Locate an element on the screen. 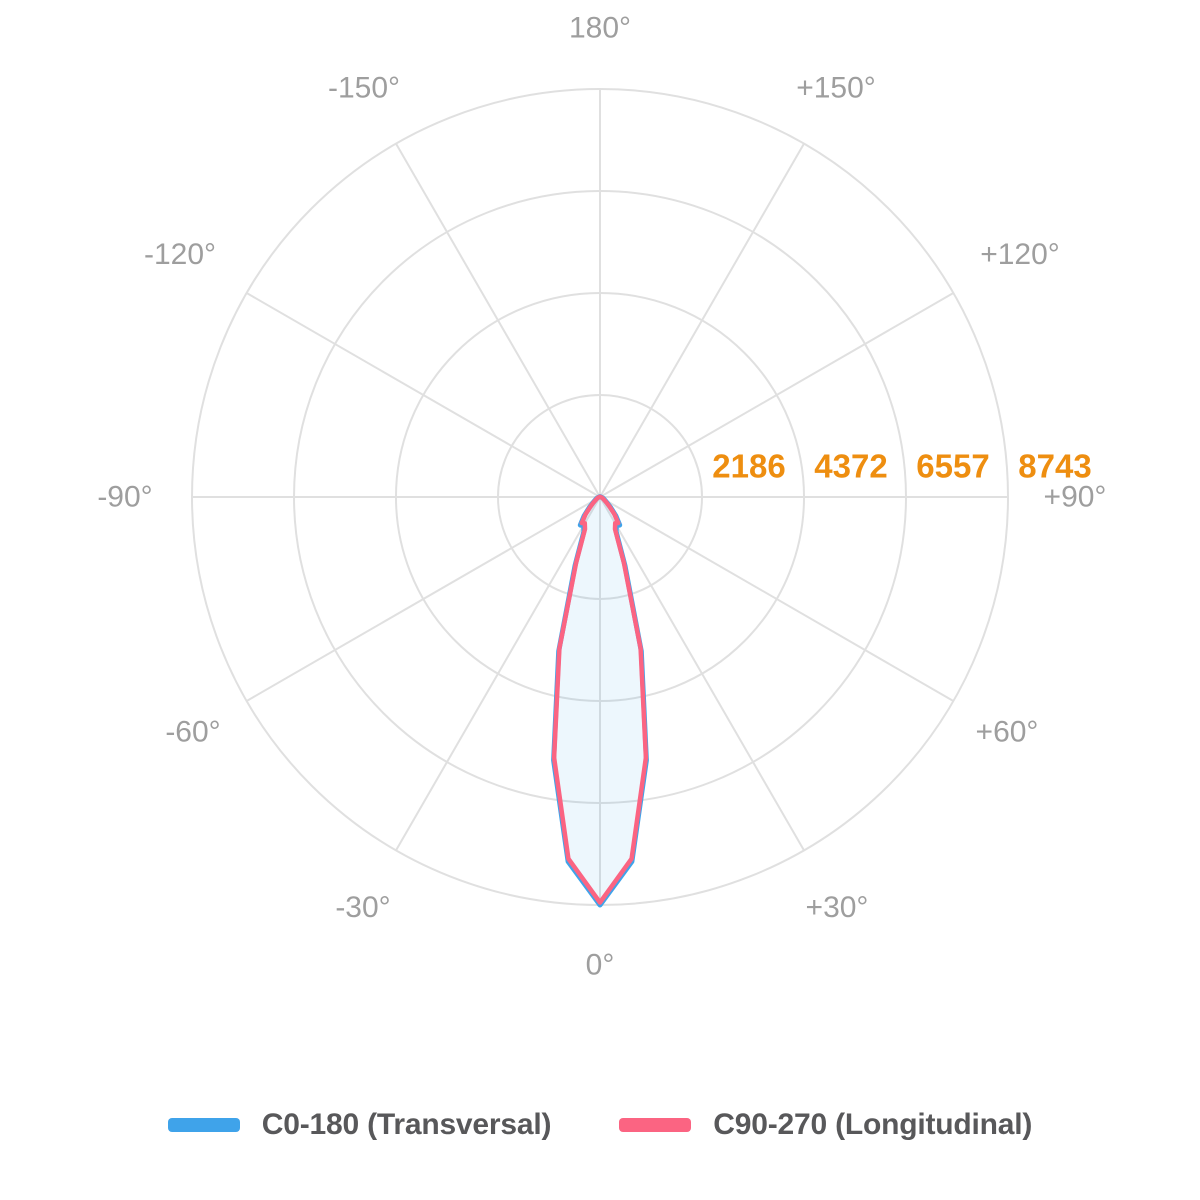 Image resolution: width=1200 pixels, height=1200 pixels. angle-tick-label: -120° is located at coordinates (180, 254).